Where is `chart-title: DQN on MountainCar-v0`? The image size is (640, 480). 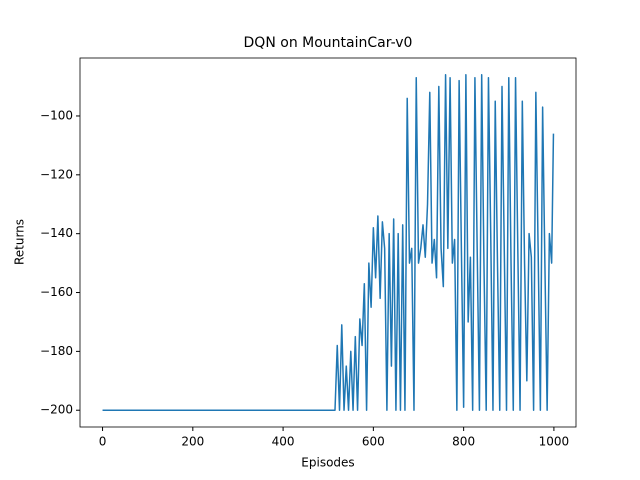 chart-title: DQN on MountainCar-v0 is located at coordinates (328, 43).